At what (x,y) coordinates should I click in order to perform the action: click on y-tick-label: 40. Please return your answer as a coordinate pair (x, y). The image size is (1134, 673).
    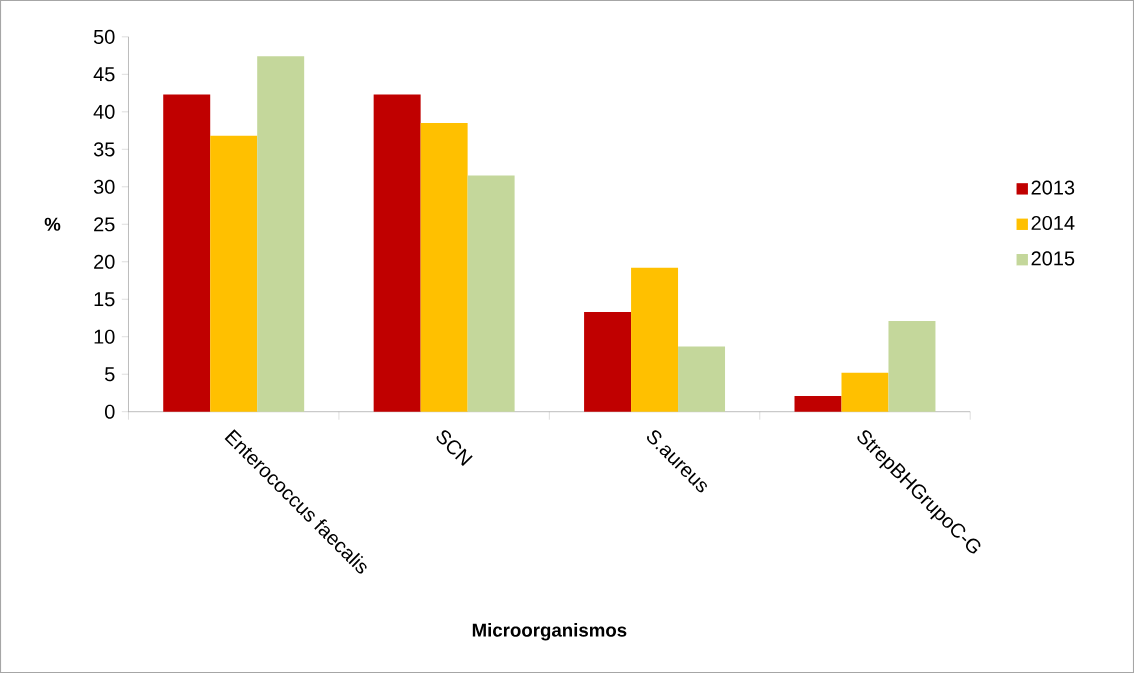
    Looking at the image, I should click on (104, 111).